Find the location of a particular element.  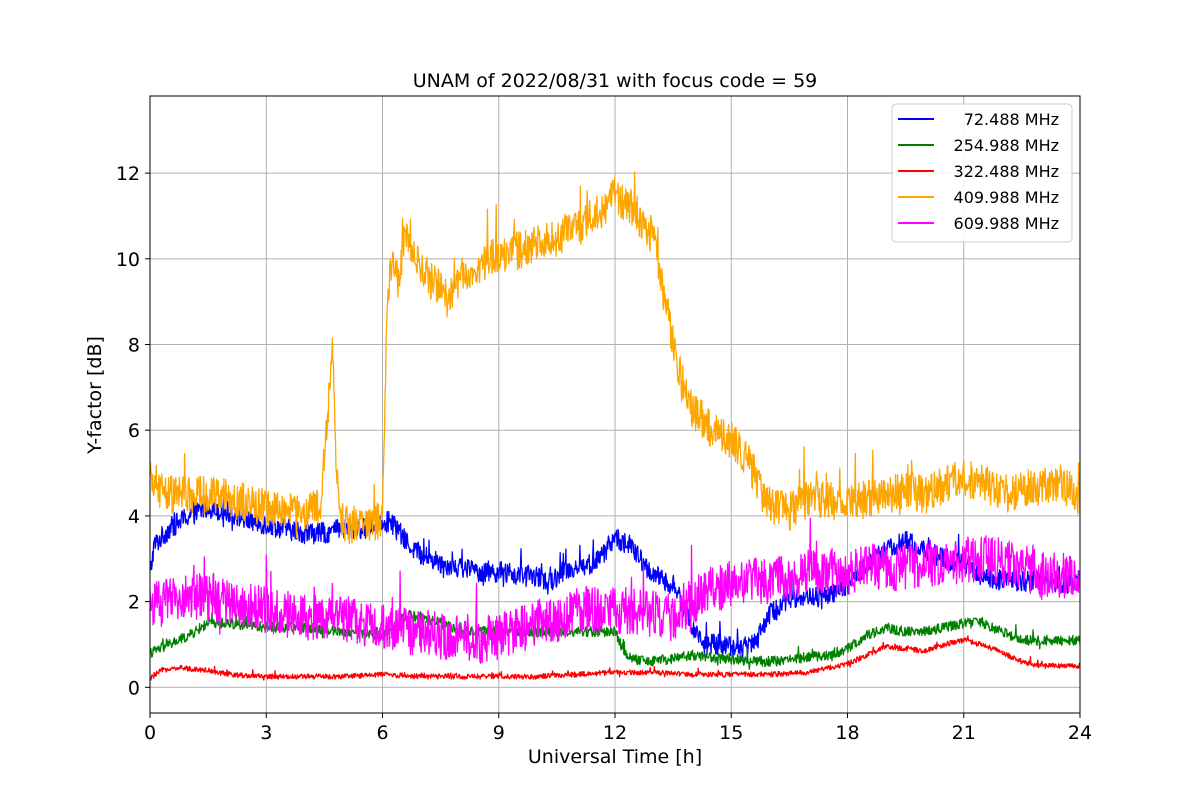

y-axis-label: Y-factor [dB] is located at coordinates (95, 395).